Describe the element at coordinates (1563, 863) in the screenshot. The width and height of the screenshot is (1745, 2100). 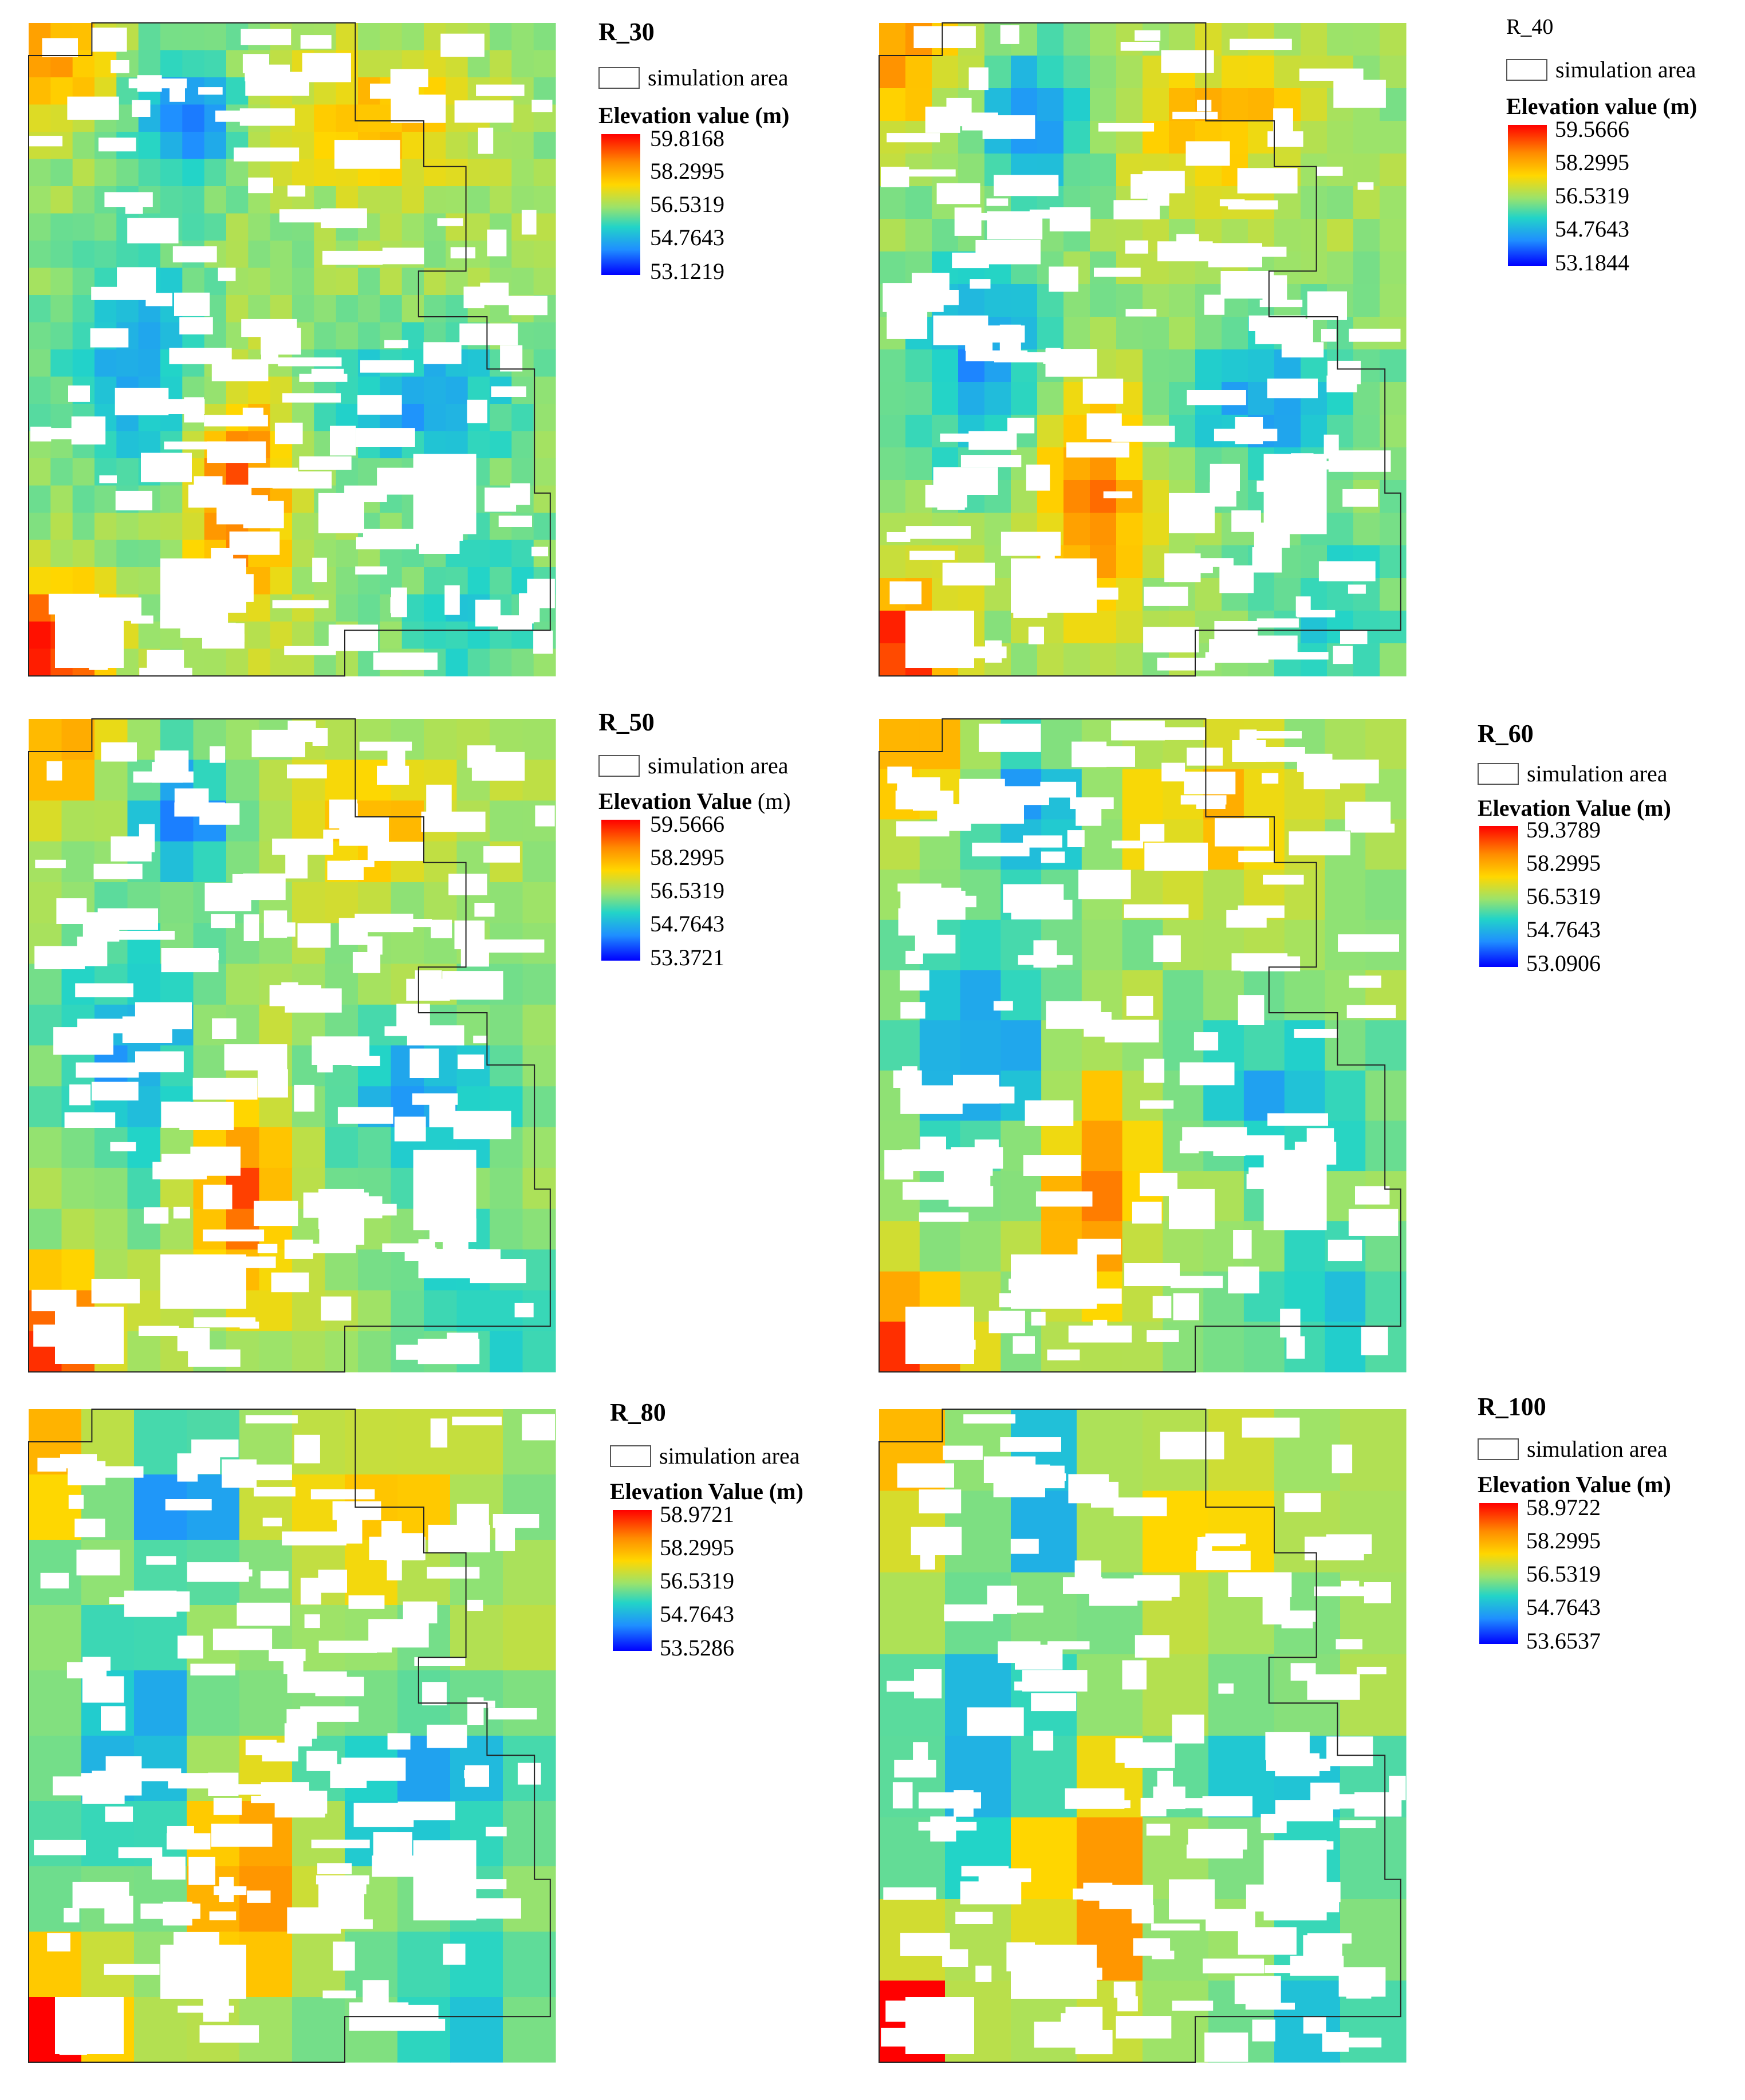
I see `legend-value-2: 58.2995` at that location.